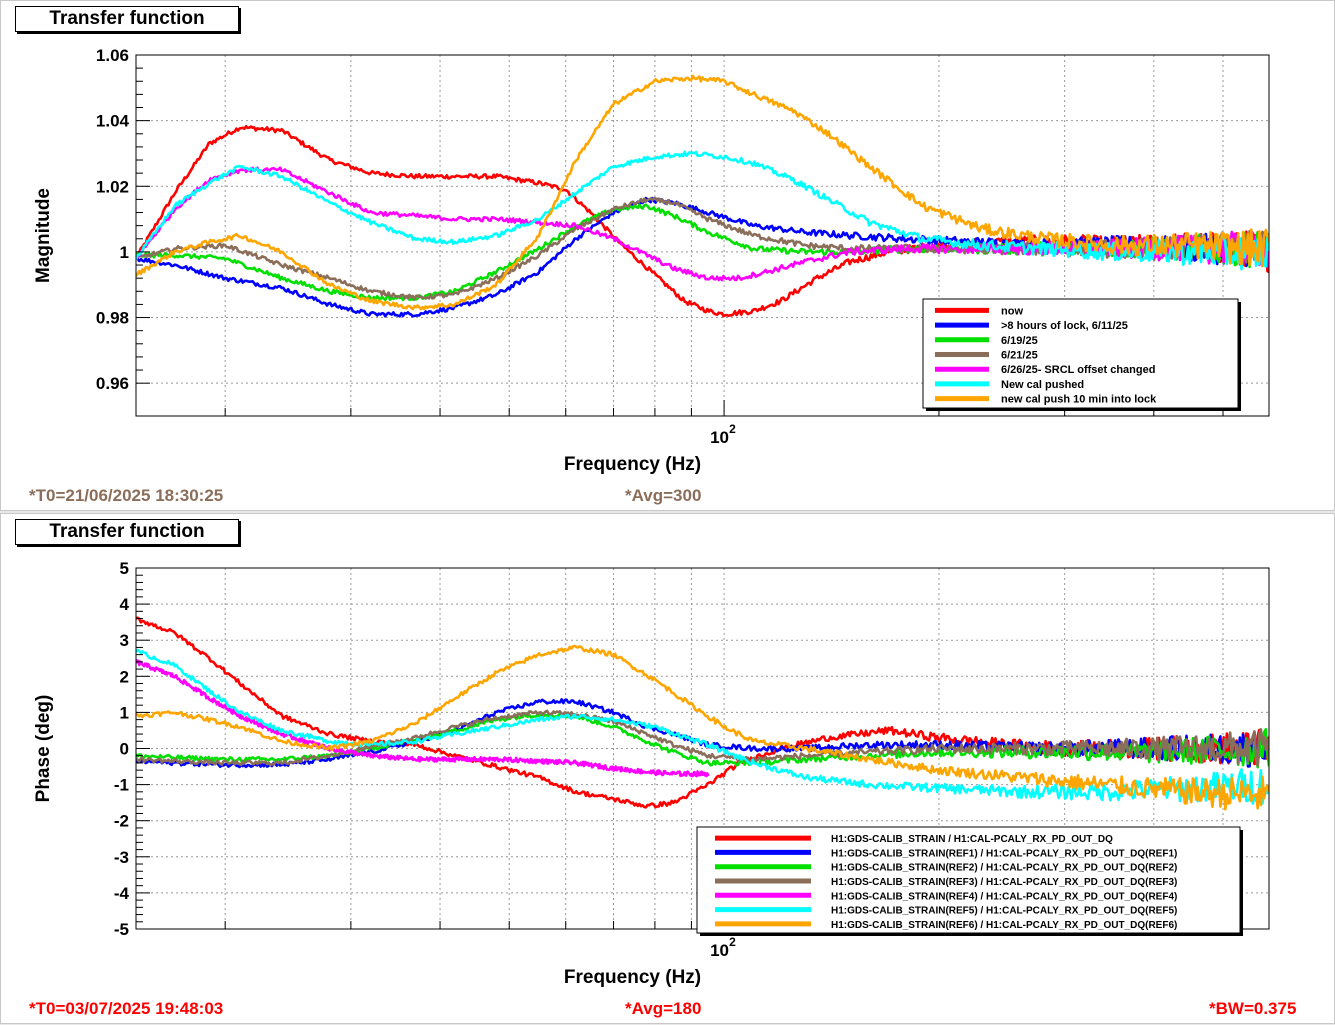 Image resolution: width=1335 pixels, height=1025 pixels. Describe the element at coordinates (121, 857) in the screenshot. I see `y-tick-label: -3` at that location.